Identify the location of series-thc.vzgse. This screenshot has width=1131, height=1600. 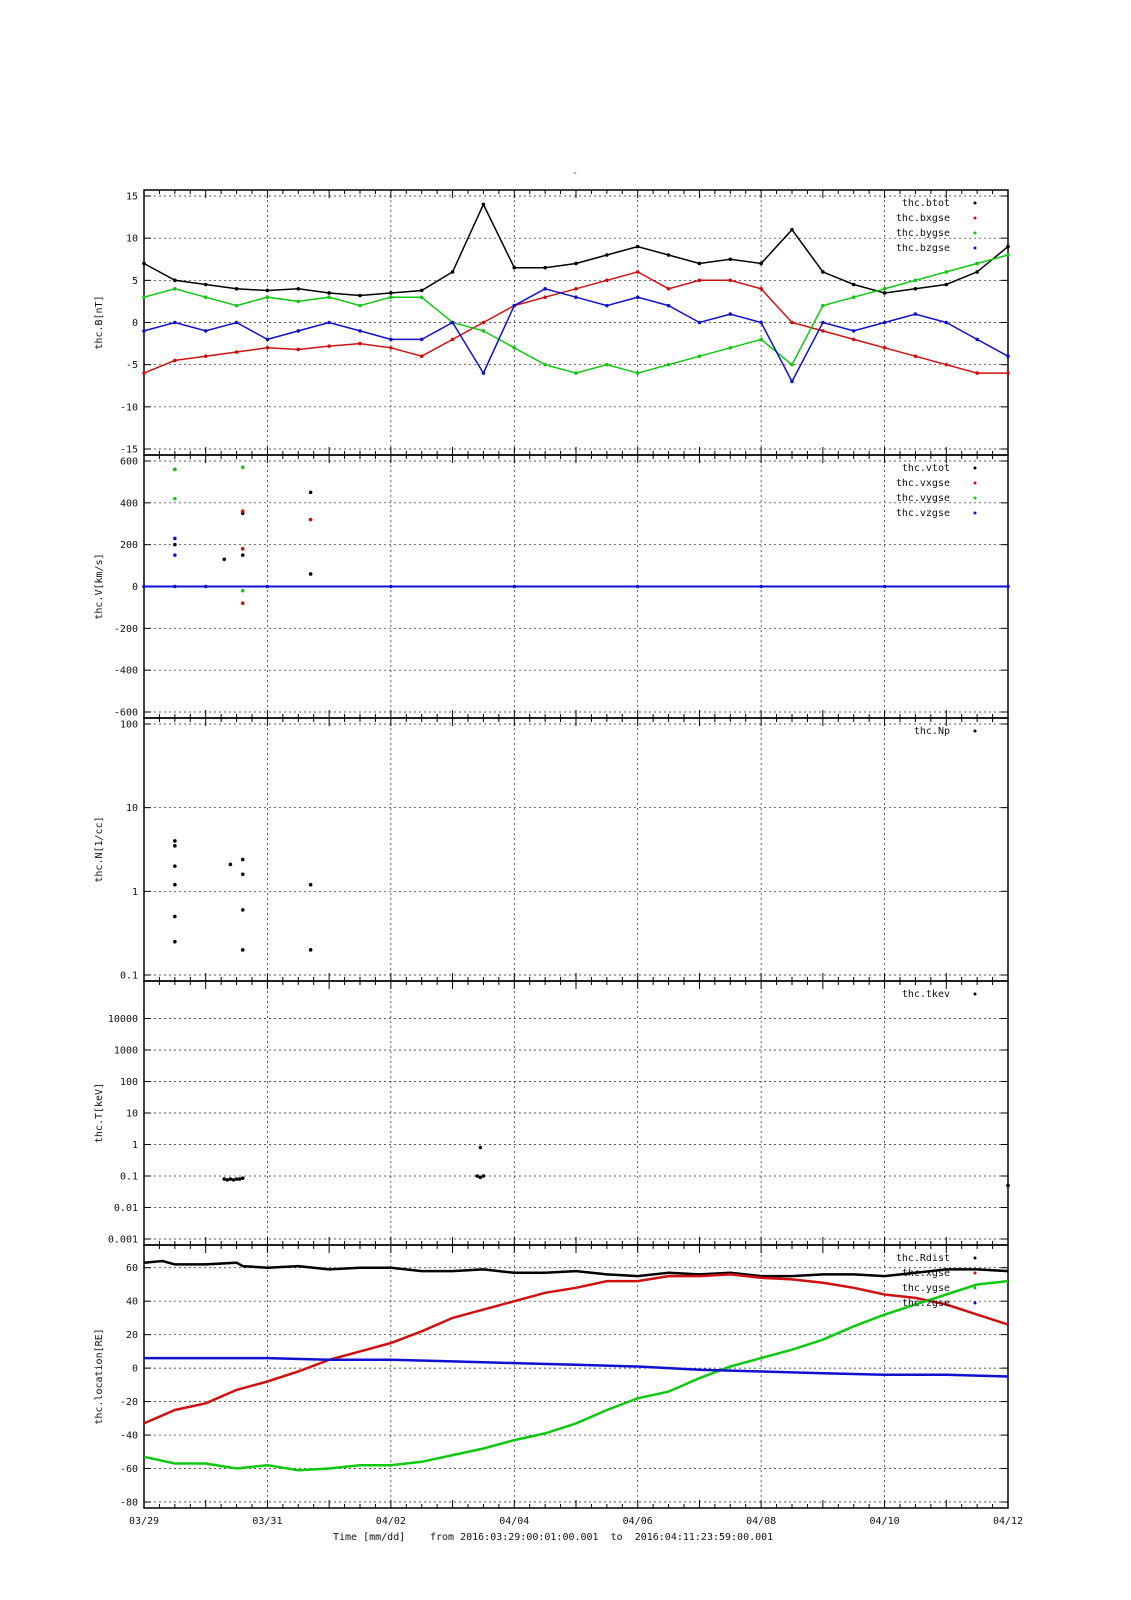
(576, 562).